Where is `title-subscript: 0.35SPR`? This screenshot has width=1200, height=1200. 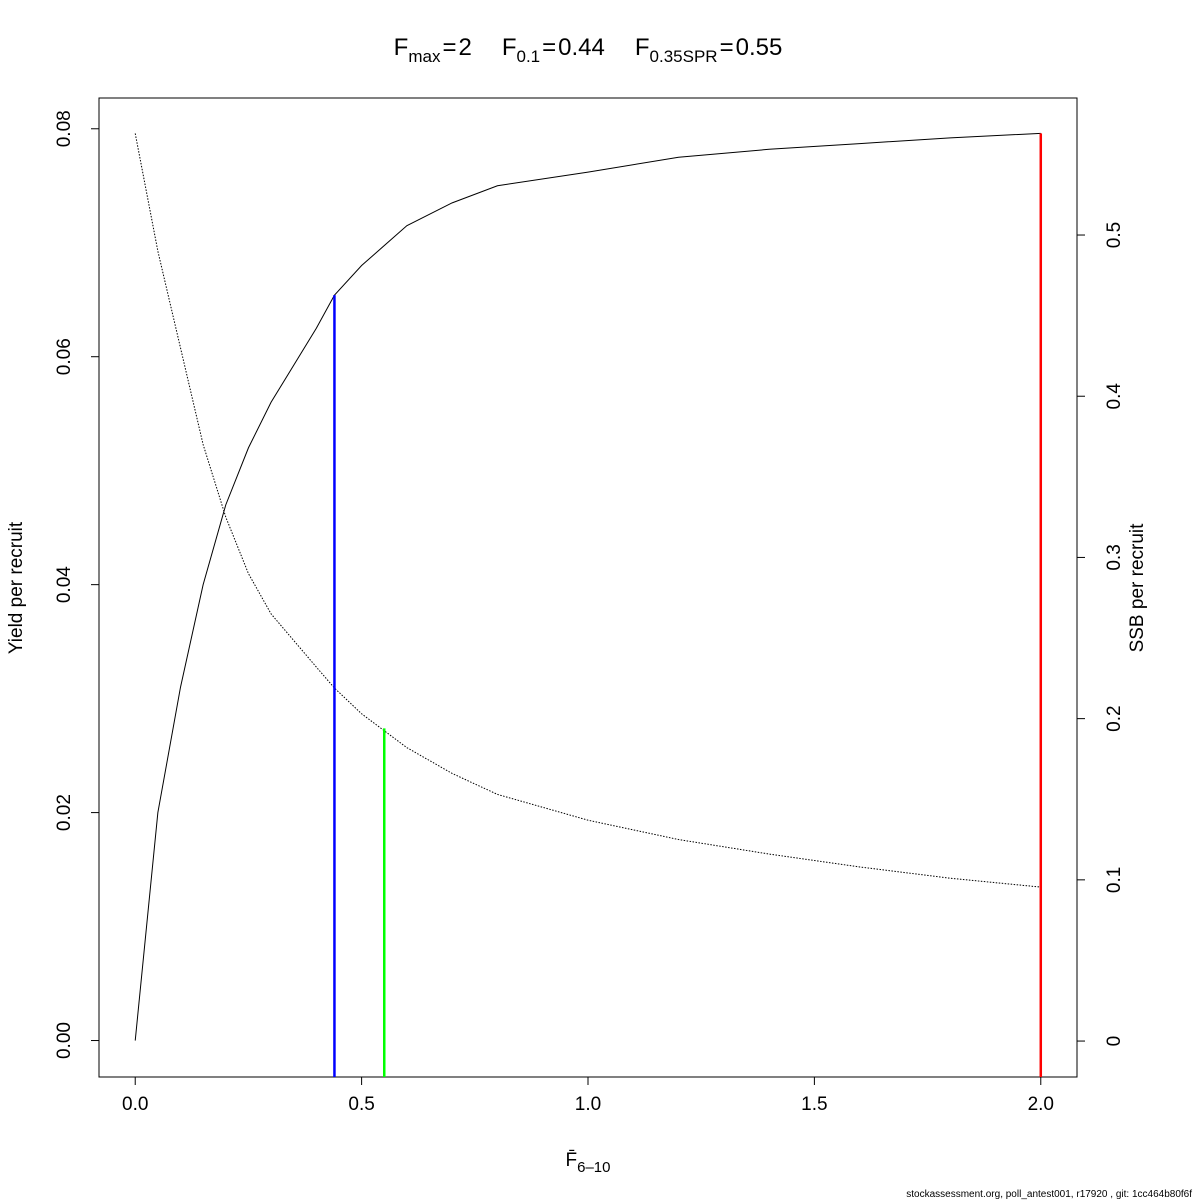 title-subscript: 0.35SPR is located at coordinates (684, 56).